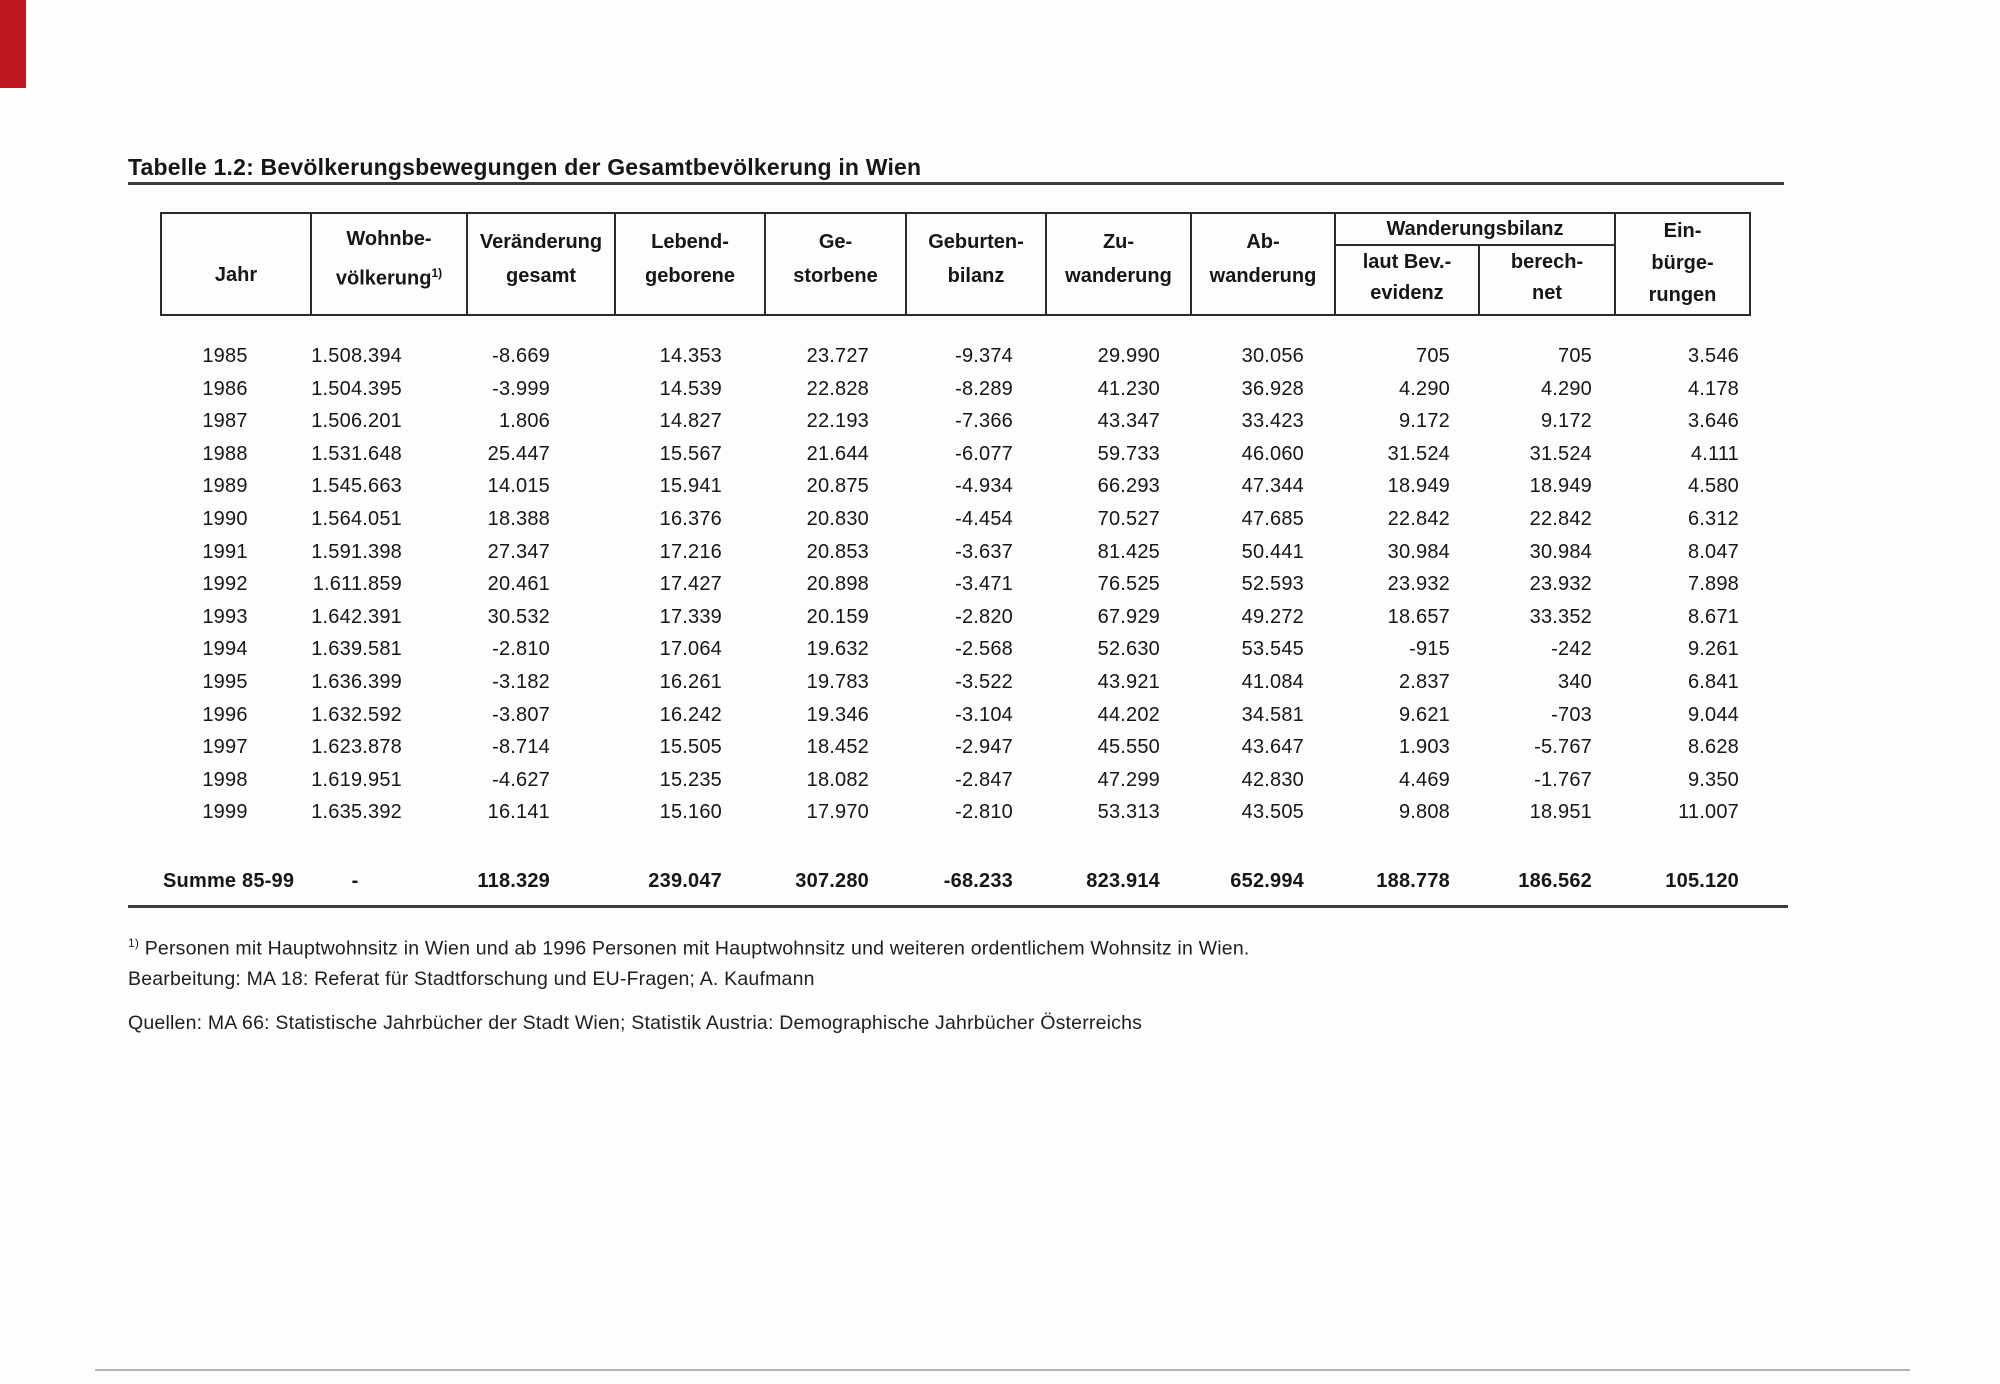 The width and height of the screenshot is (2000, 1384). What do you see at coordinates (1272, 714) in the screenshot?
I see `value-cell: 34.581` at bounding box center [1272, 714].